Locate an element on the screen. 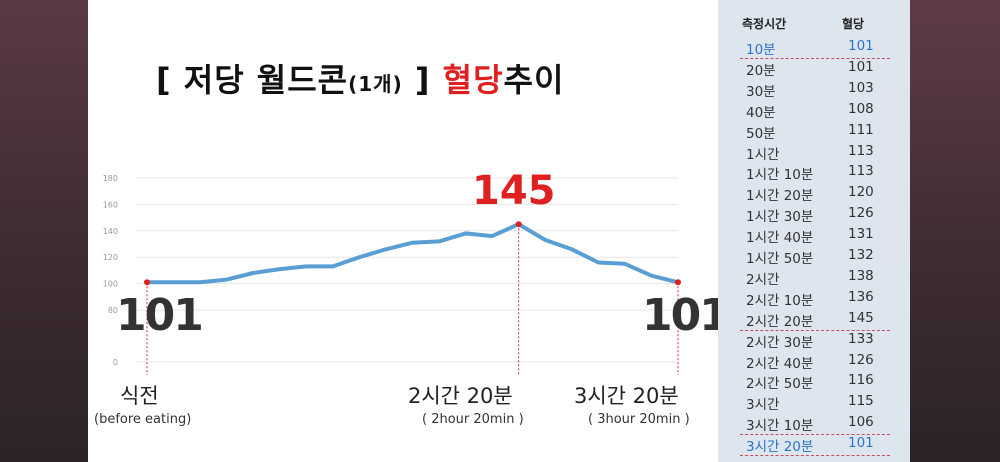 This screenshot has width=1000, height=462. row-time: 1시간 40분 is located at coordinates (780, 238).